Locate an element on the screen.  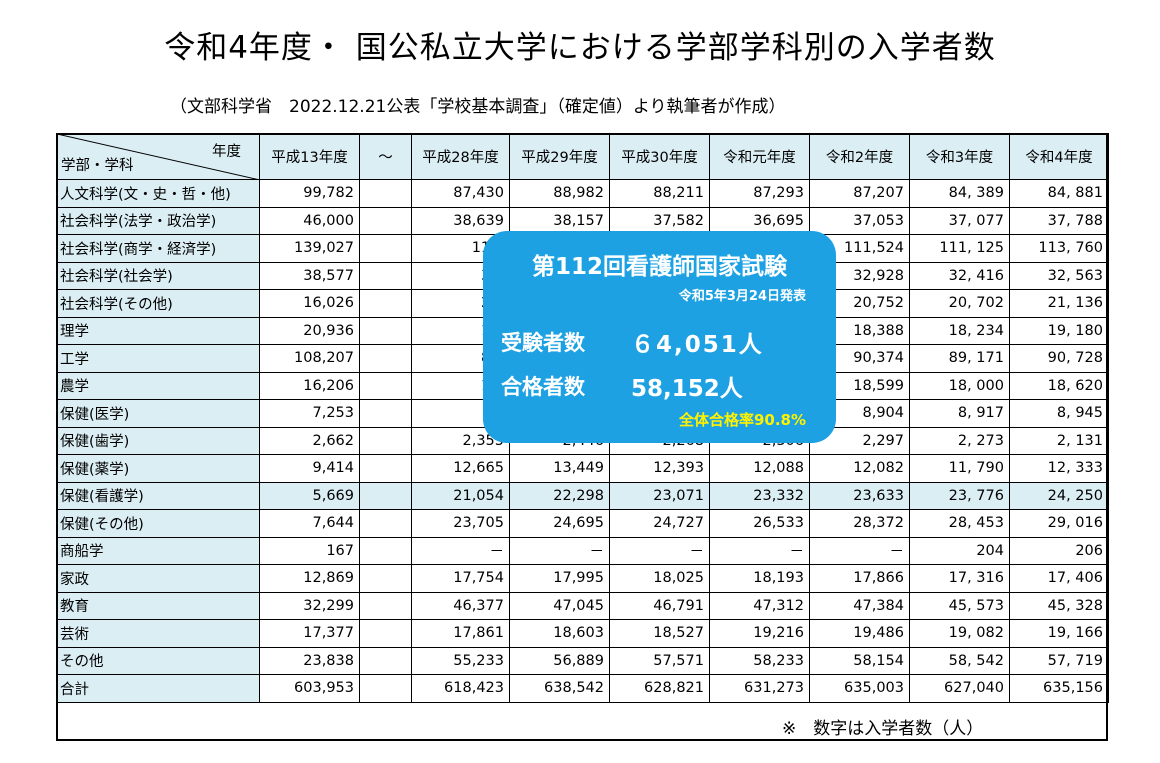
table-cell: 38,639 is located at coordinates (460, 220).